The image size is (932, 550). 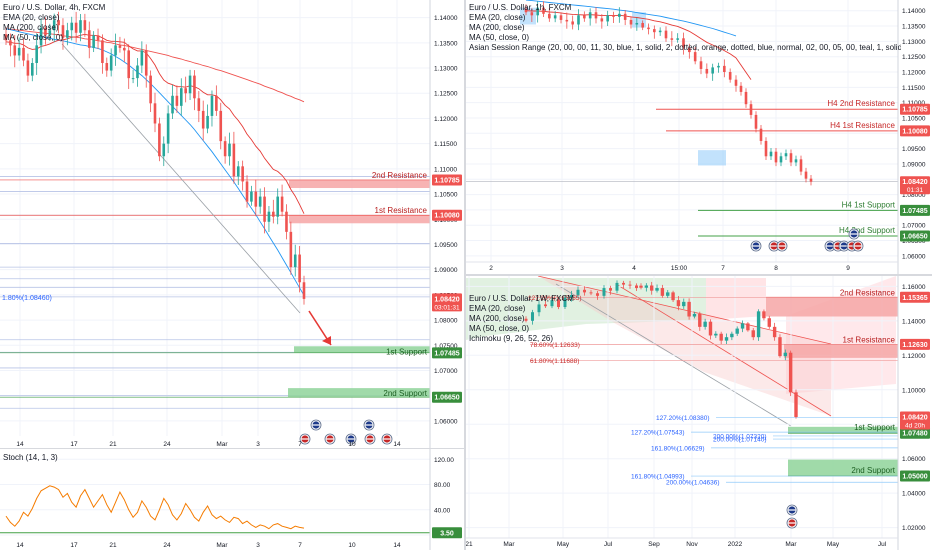 What do you see at coordinates (232, 448) in the screenshot?
I see `horizontal-divider-left` at bounding box center [232, 448].